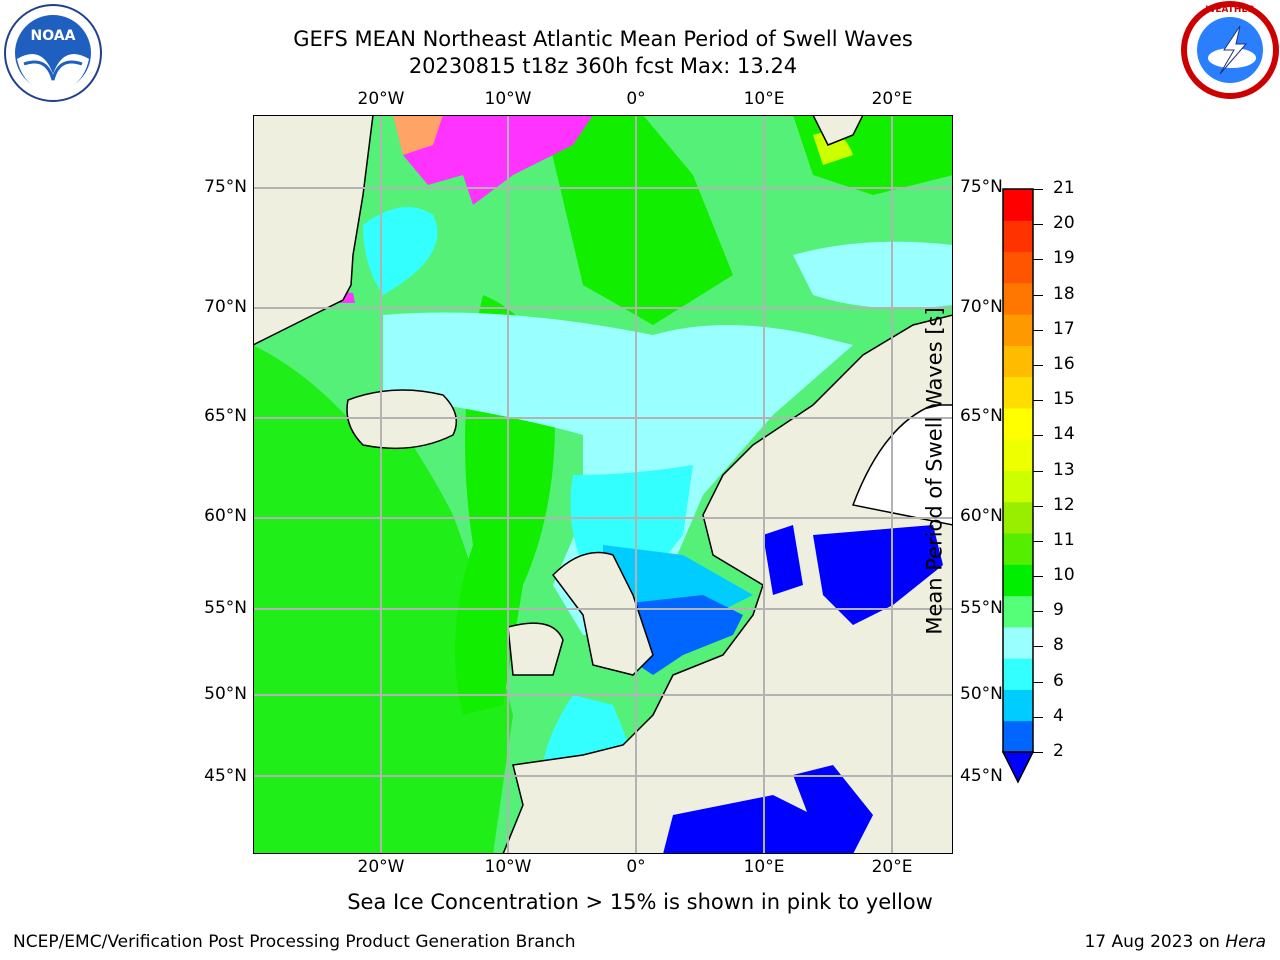 The height and width of the screenshot is (960, 1280). I want to click on colorbar-tick-label: 13, so click(1064, 469).